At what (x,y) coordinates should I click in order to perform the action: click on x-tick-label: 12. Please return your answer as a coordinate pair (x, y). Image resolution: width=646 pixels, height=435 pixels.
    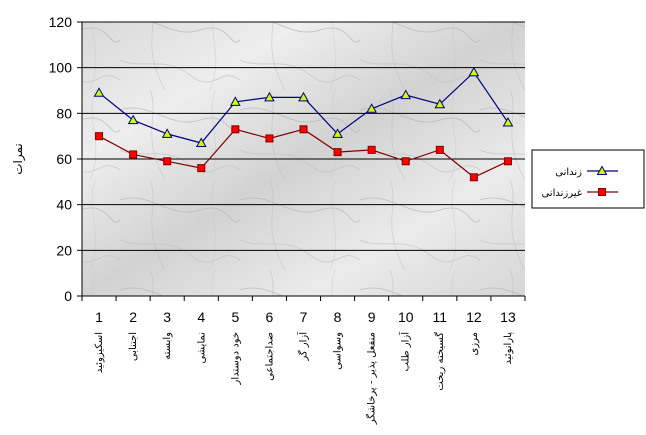
    Looking at the image, I should click on (474, 317).